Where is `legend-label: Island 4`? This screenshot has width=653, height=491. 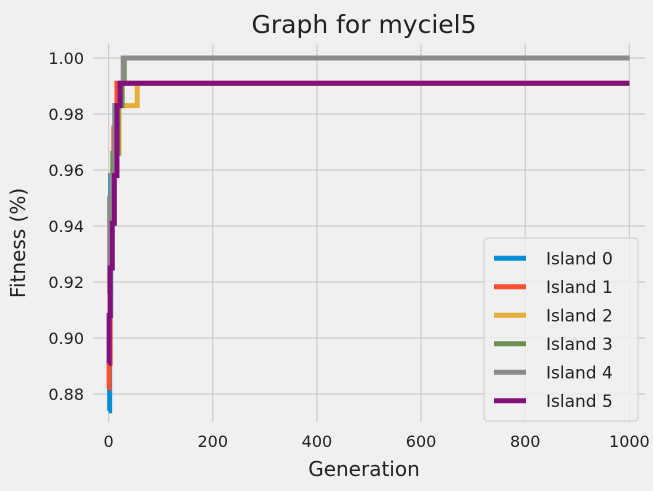 legend-label: Island 4 is located at coordinates (579, 373).